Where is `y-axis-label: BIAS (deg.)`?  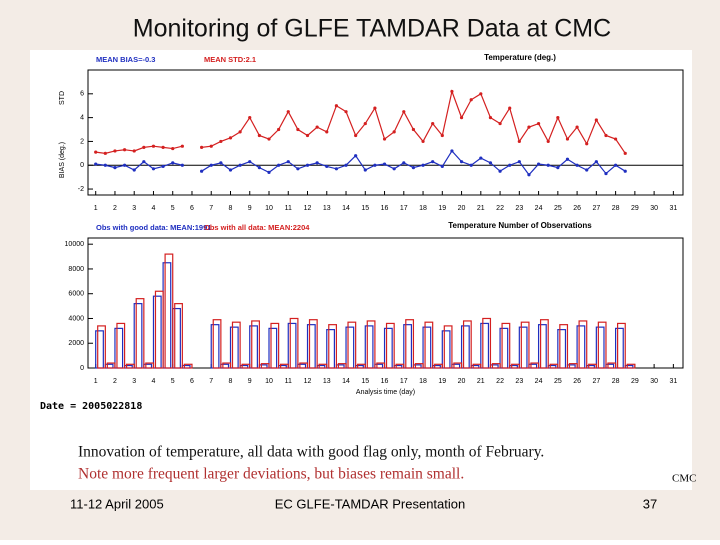 y-axis-label: BIAS (deg.) is located at coordinates (62, 160).